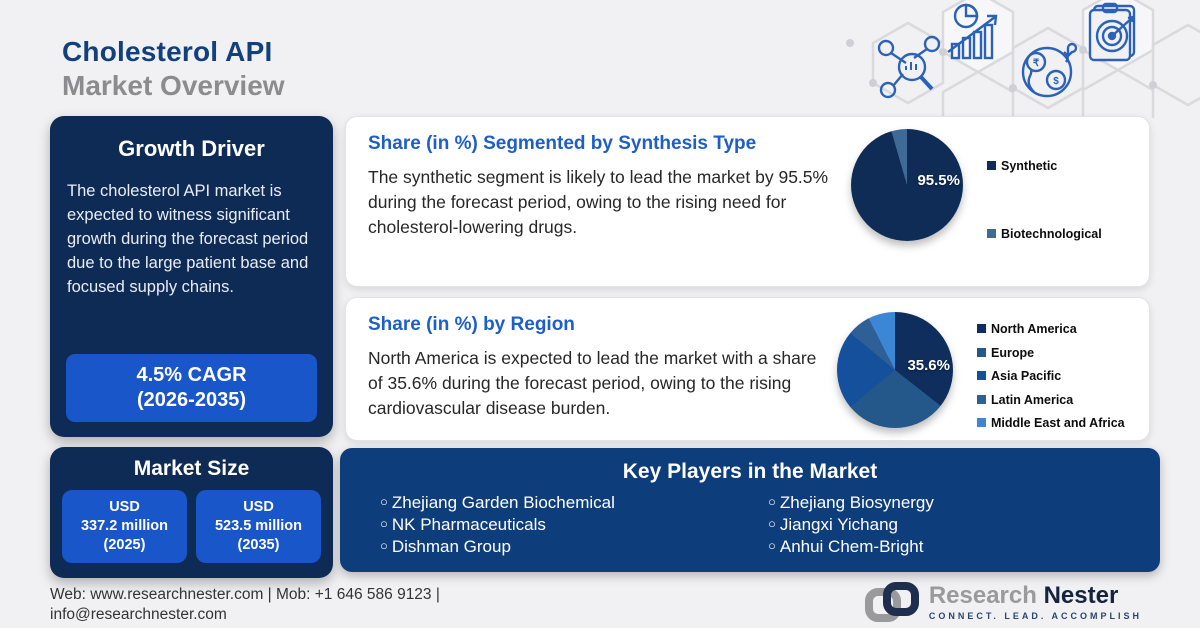  Describe the element at coordinates (928, 366) in the screenshot. I see `pie-center-label: 35.6%` at that location.